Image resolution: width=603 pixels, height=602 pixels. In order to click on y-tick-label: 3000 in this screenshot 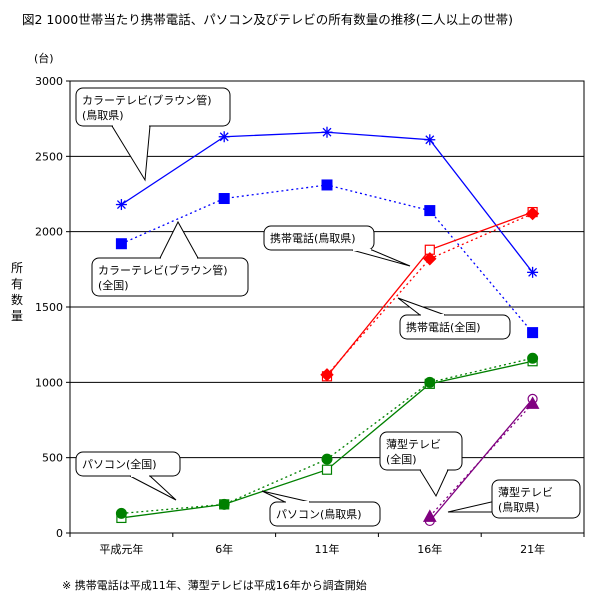, I will do `click(49, 81)`.